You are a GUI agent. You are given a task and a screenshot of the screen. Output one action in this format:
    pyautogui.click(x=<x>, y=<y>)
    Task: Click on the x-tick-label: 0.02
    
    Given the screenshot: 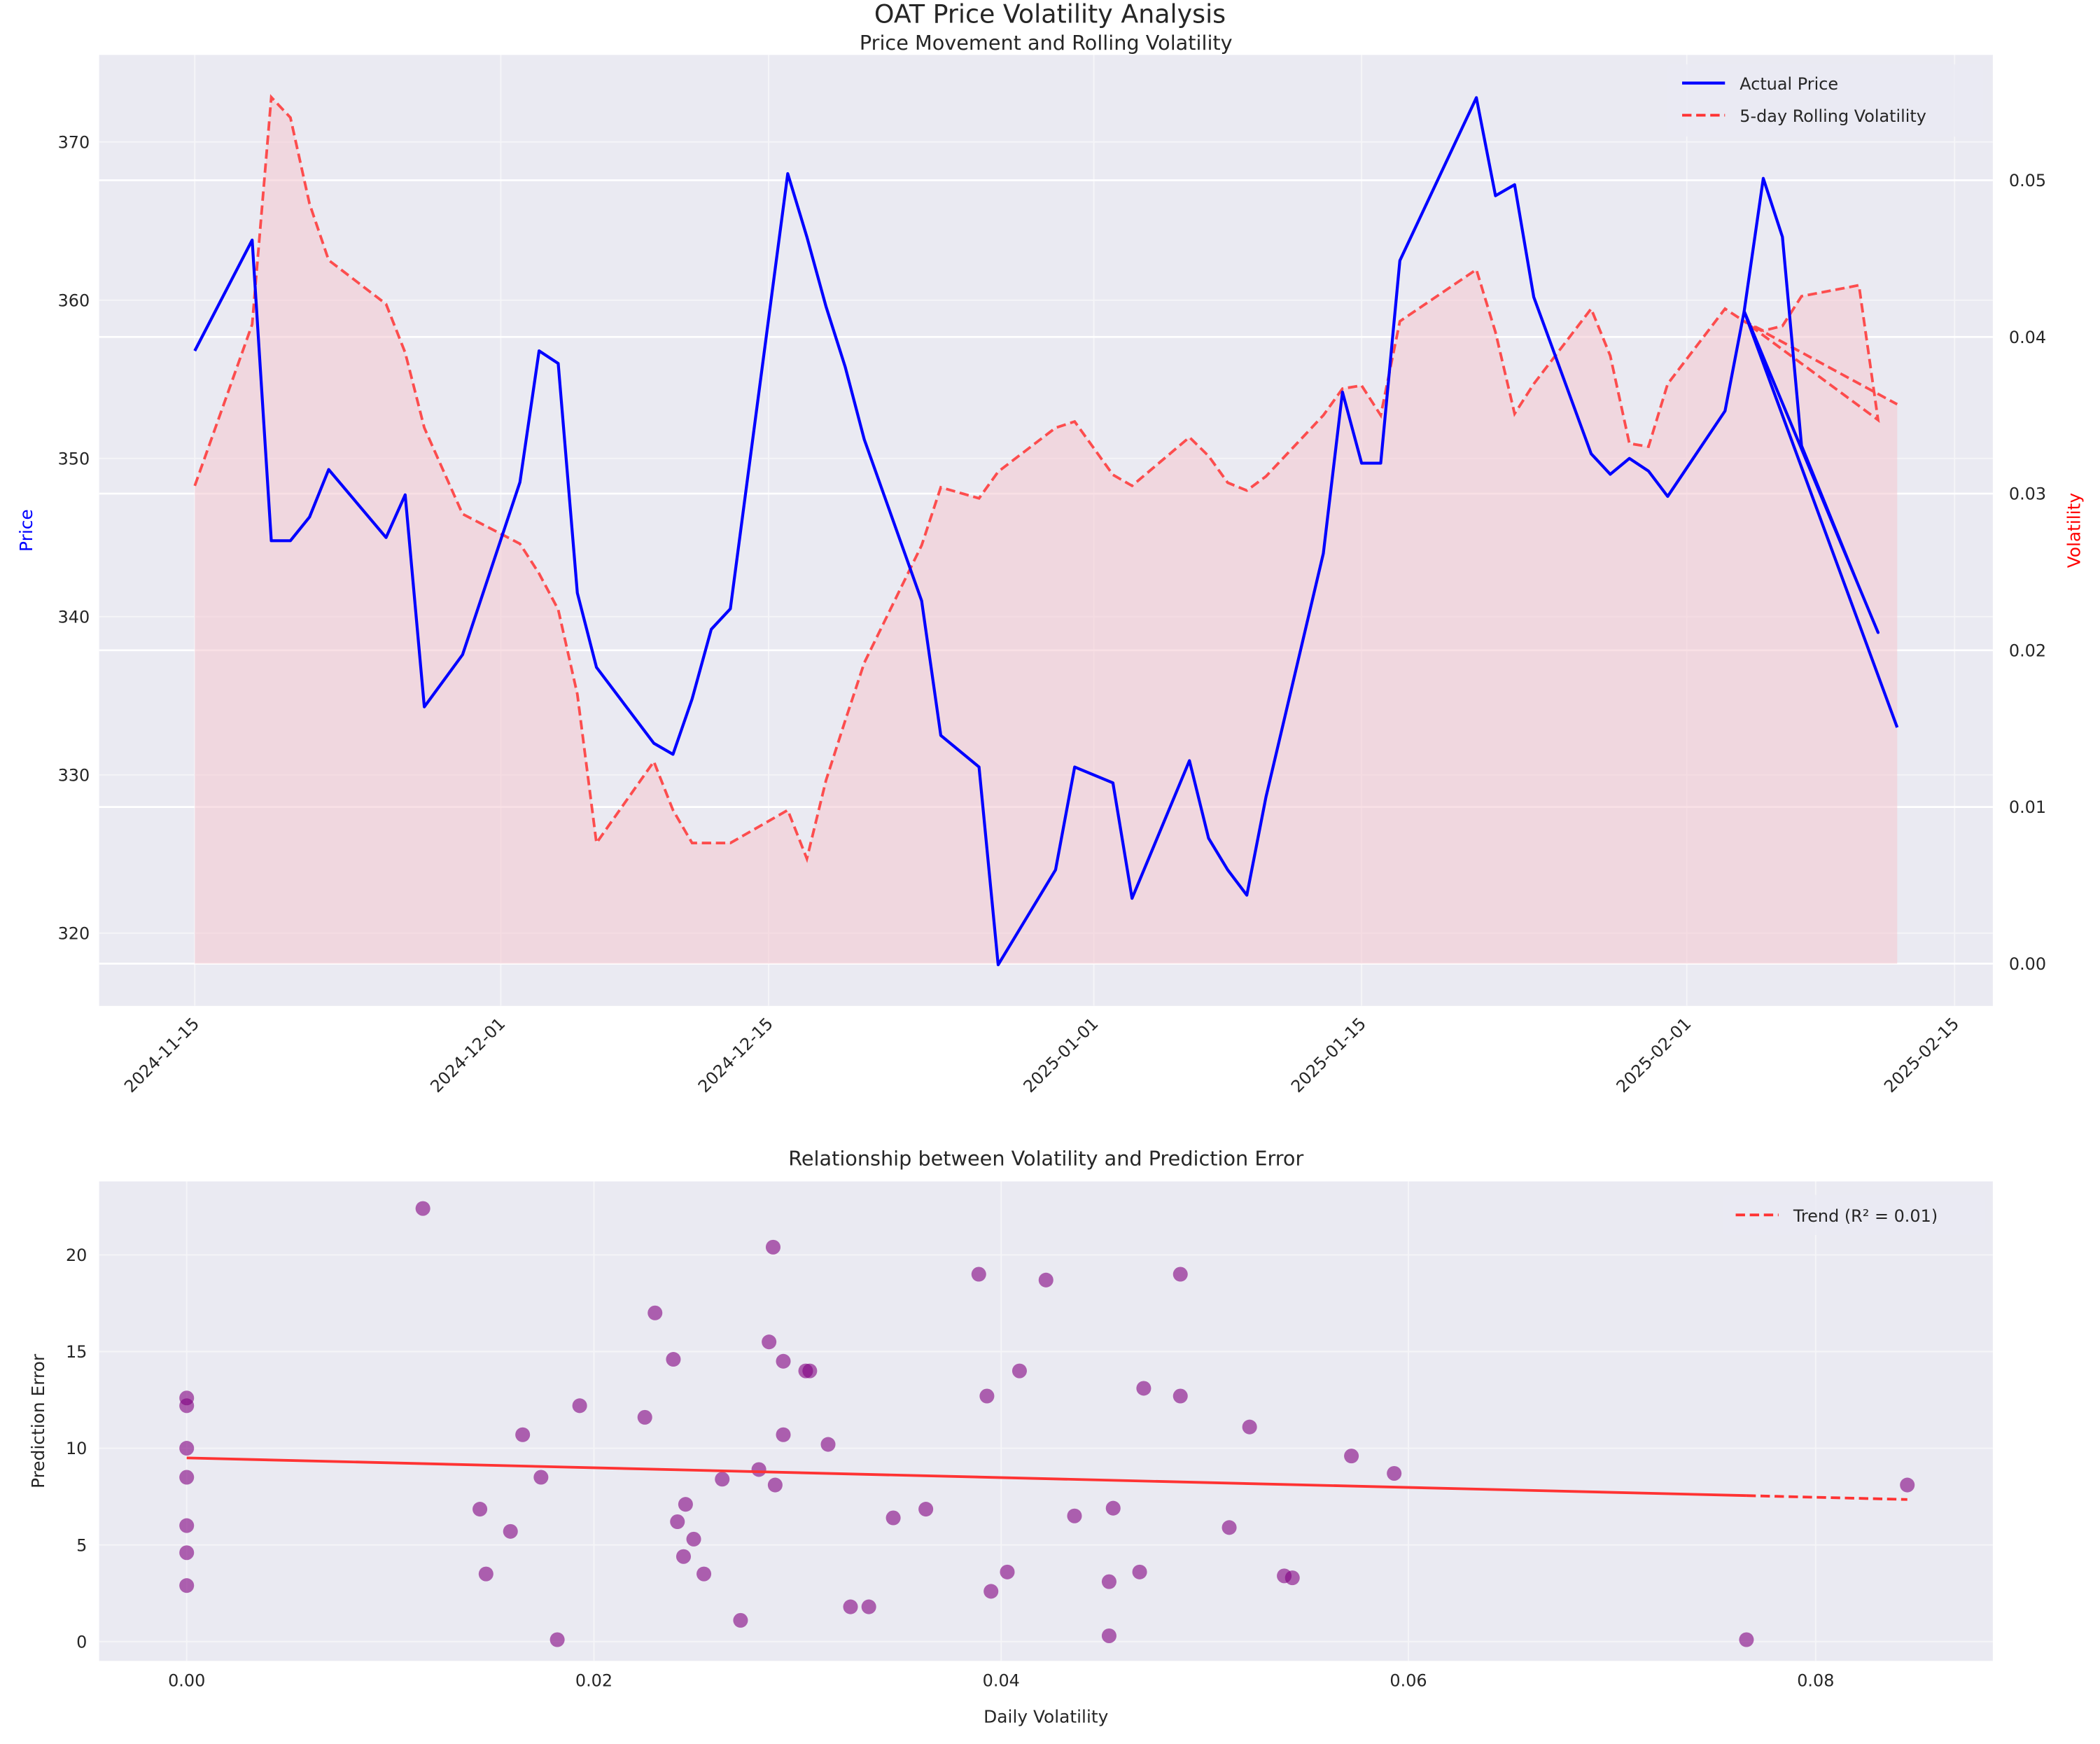 What is the action you would take?
    pyautogui.click(x=593, y=1681)
    